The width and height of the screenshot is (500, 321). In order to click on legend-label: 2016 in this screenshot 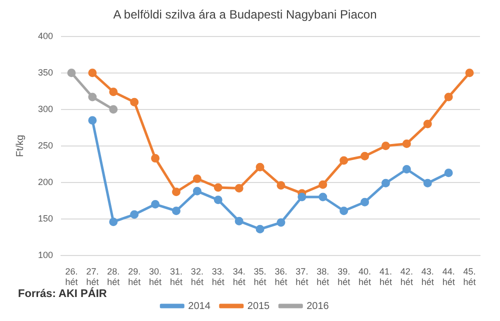, I will do `click(318, 306)`.